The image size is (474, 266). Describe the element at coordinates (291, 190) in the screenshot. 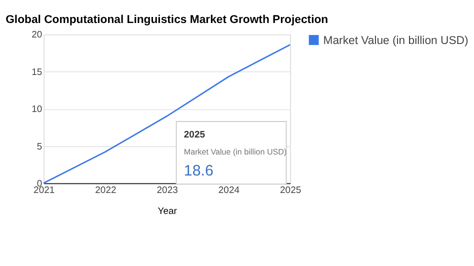

I see `x-tick-label: 2025` at that location.